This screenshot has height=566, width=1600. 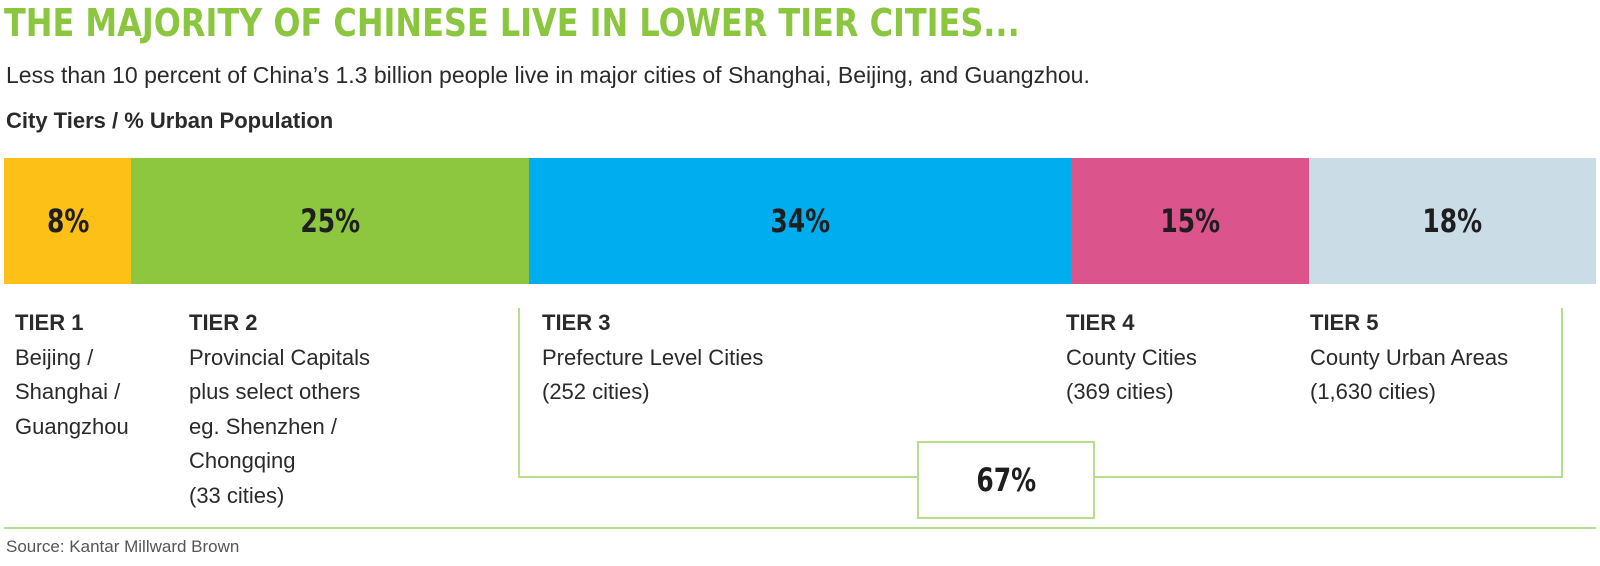 I want to click on tier-name: TIER 5, so click(x=1344, y=322).